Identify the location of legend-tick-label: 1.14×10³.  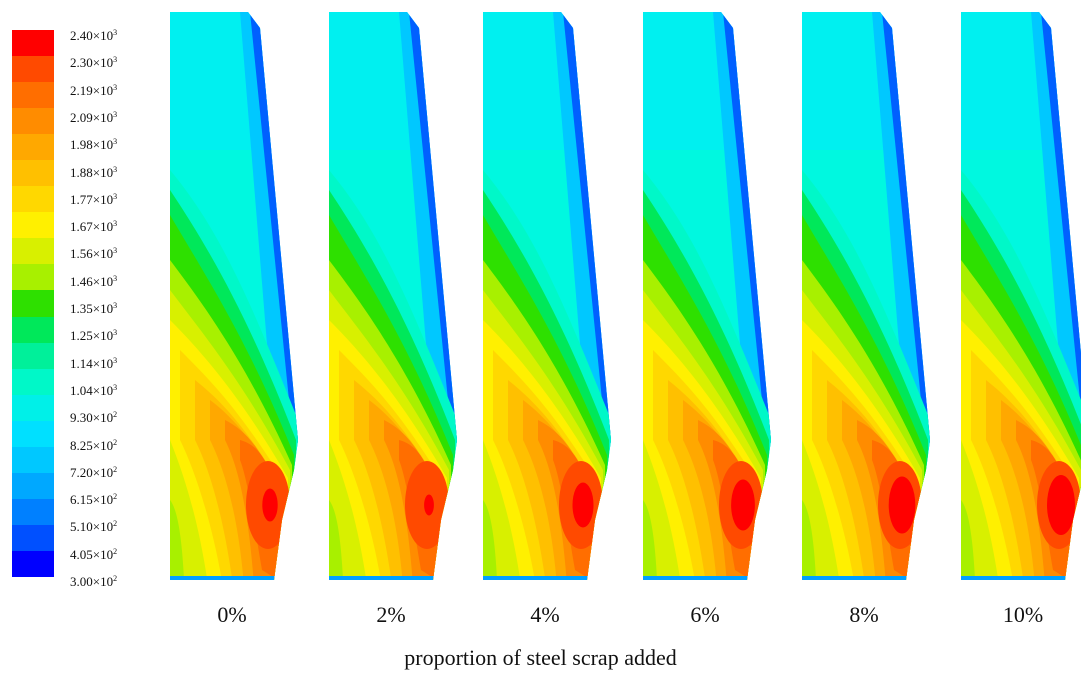
(94, 363).